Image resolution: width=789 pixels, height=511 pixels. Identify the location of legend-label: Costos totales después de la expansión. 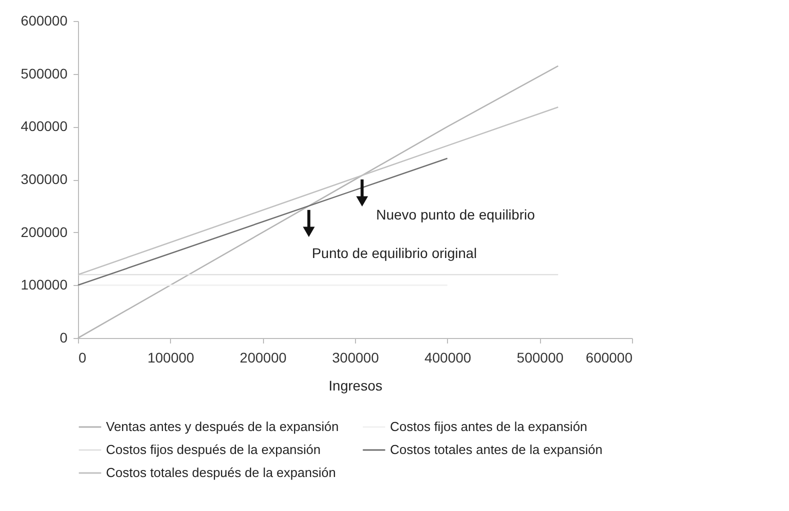
(221, 472).